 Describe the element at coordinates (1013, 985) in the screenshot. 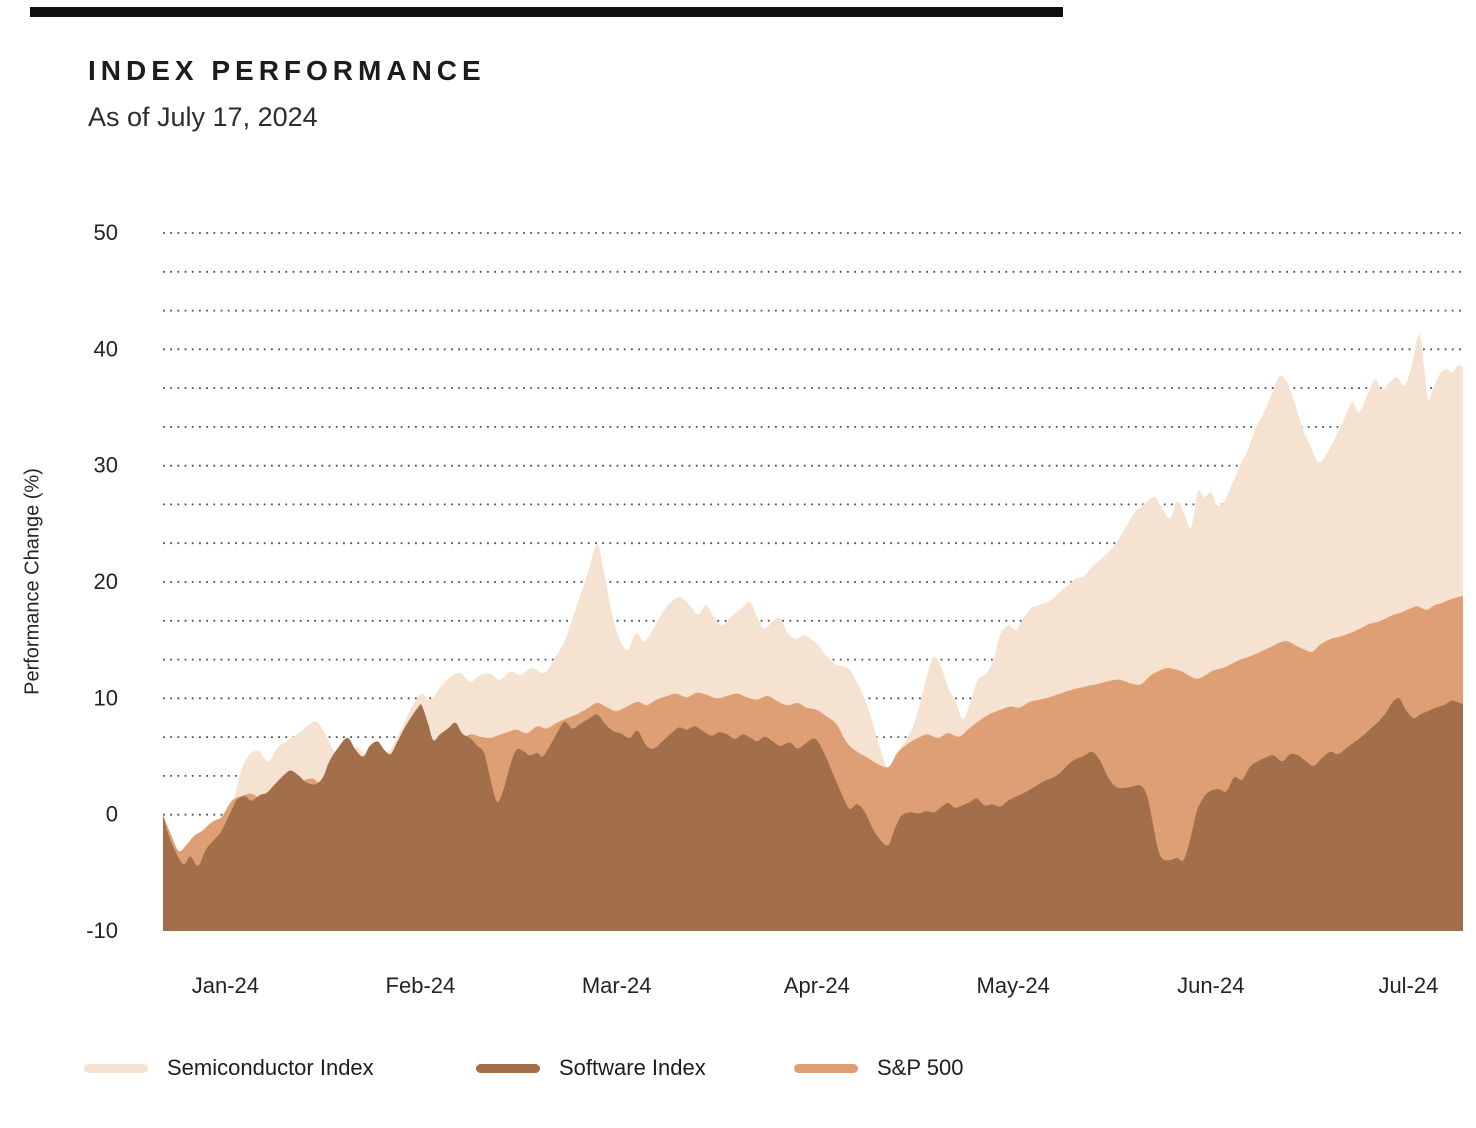

I see `x-tick-label: May-24` at that location.